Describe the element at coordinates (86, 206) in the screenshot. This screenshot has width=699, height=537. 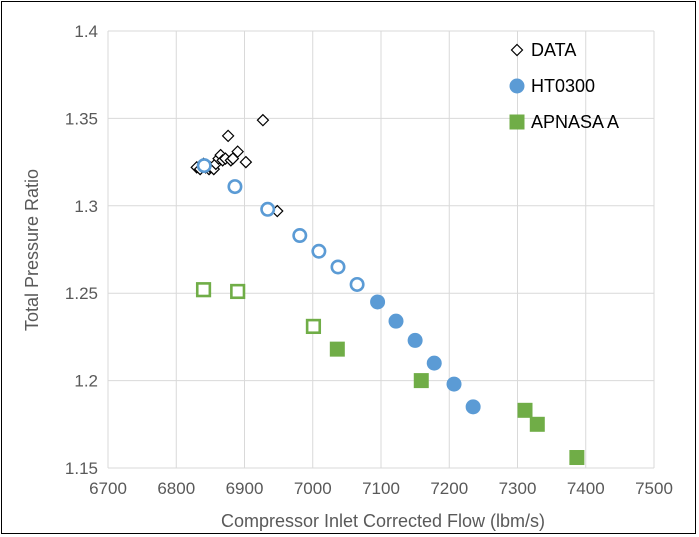
I see `y-tick-label: 1.3` at that location.